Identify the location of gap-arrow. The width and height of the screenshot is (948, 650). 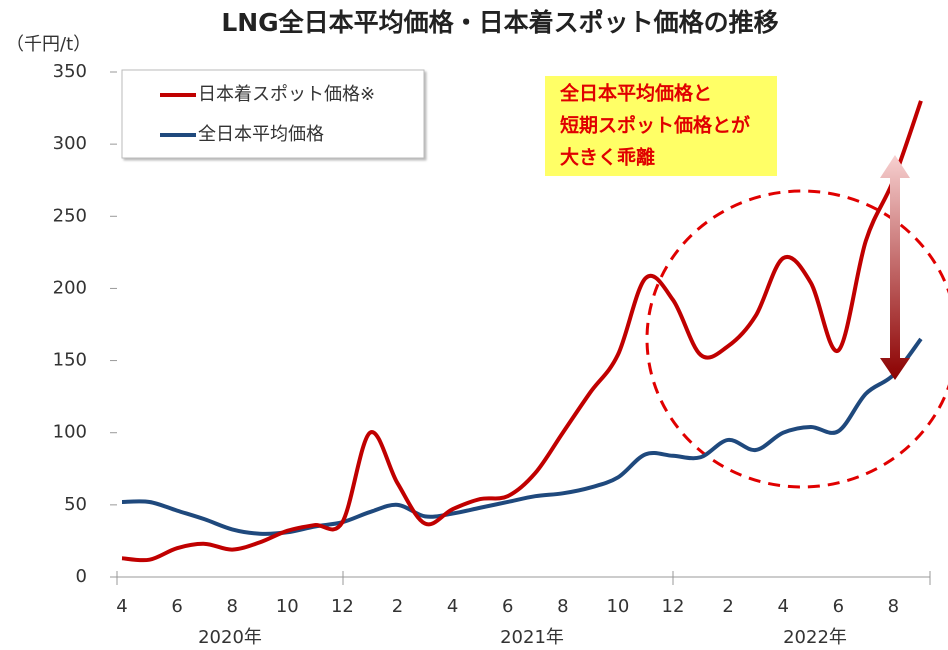
(895, 267).